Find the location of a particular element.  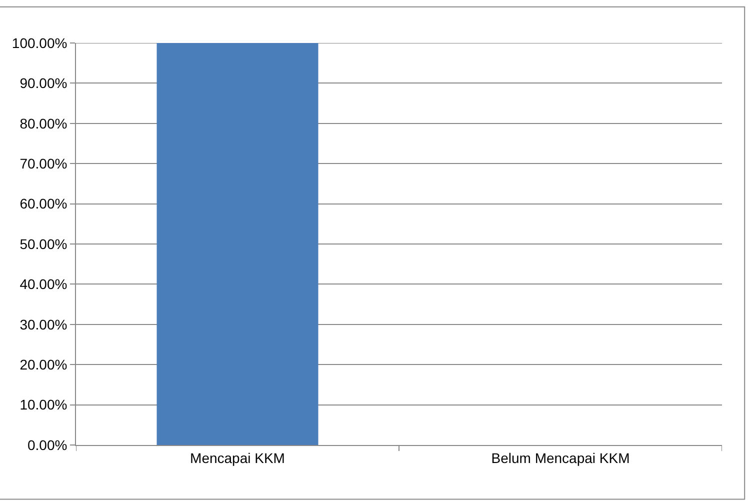

y-tick-label: 90.00% is located at coordinates (44, 83).